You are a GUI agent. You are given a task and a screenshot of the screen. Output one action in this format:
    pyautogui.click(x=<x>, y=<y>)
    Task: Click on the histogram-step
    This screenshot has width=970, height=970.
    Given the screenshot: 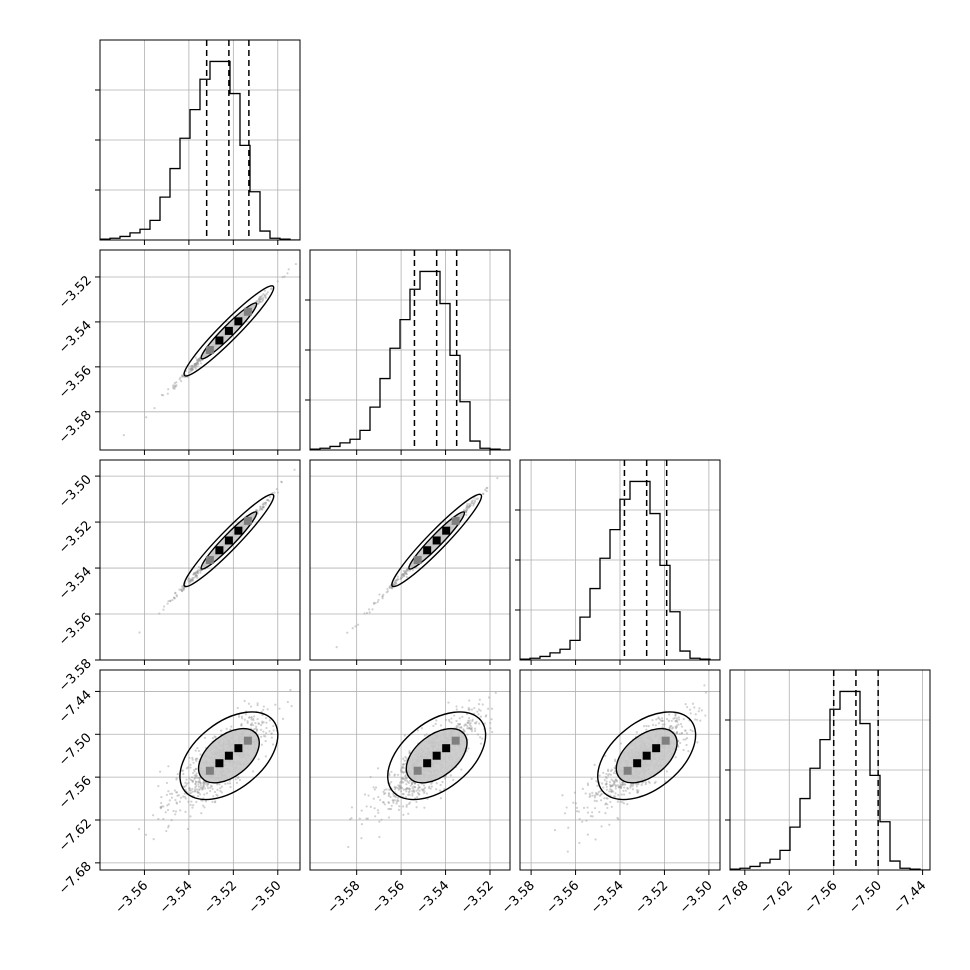 What is the action you would take?
    pyautogui.click(x=410, y=360)
    